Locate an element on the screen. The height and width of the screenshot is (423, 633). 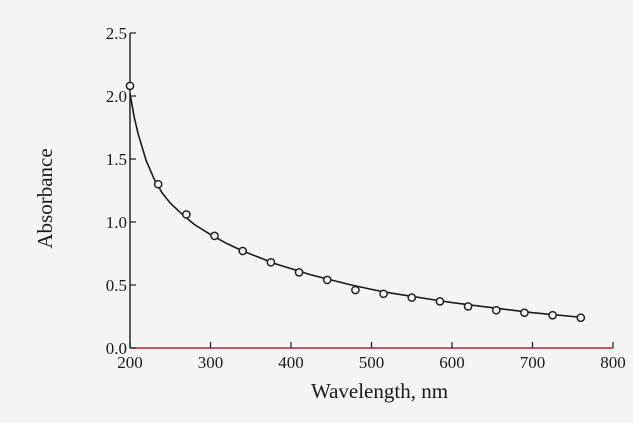
x-tick-label: 400 is located at coordinates (291, 362).